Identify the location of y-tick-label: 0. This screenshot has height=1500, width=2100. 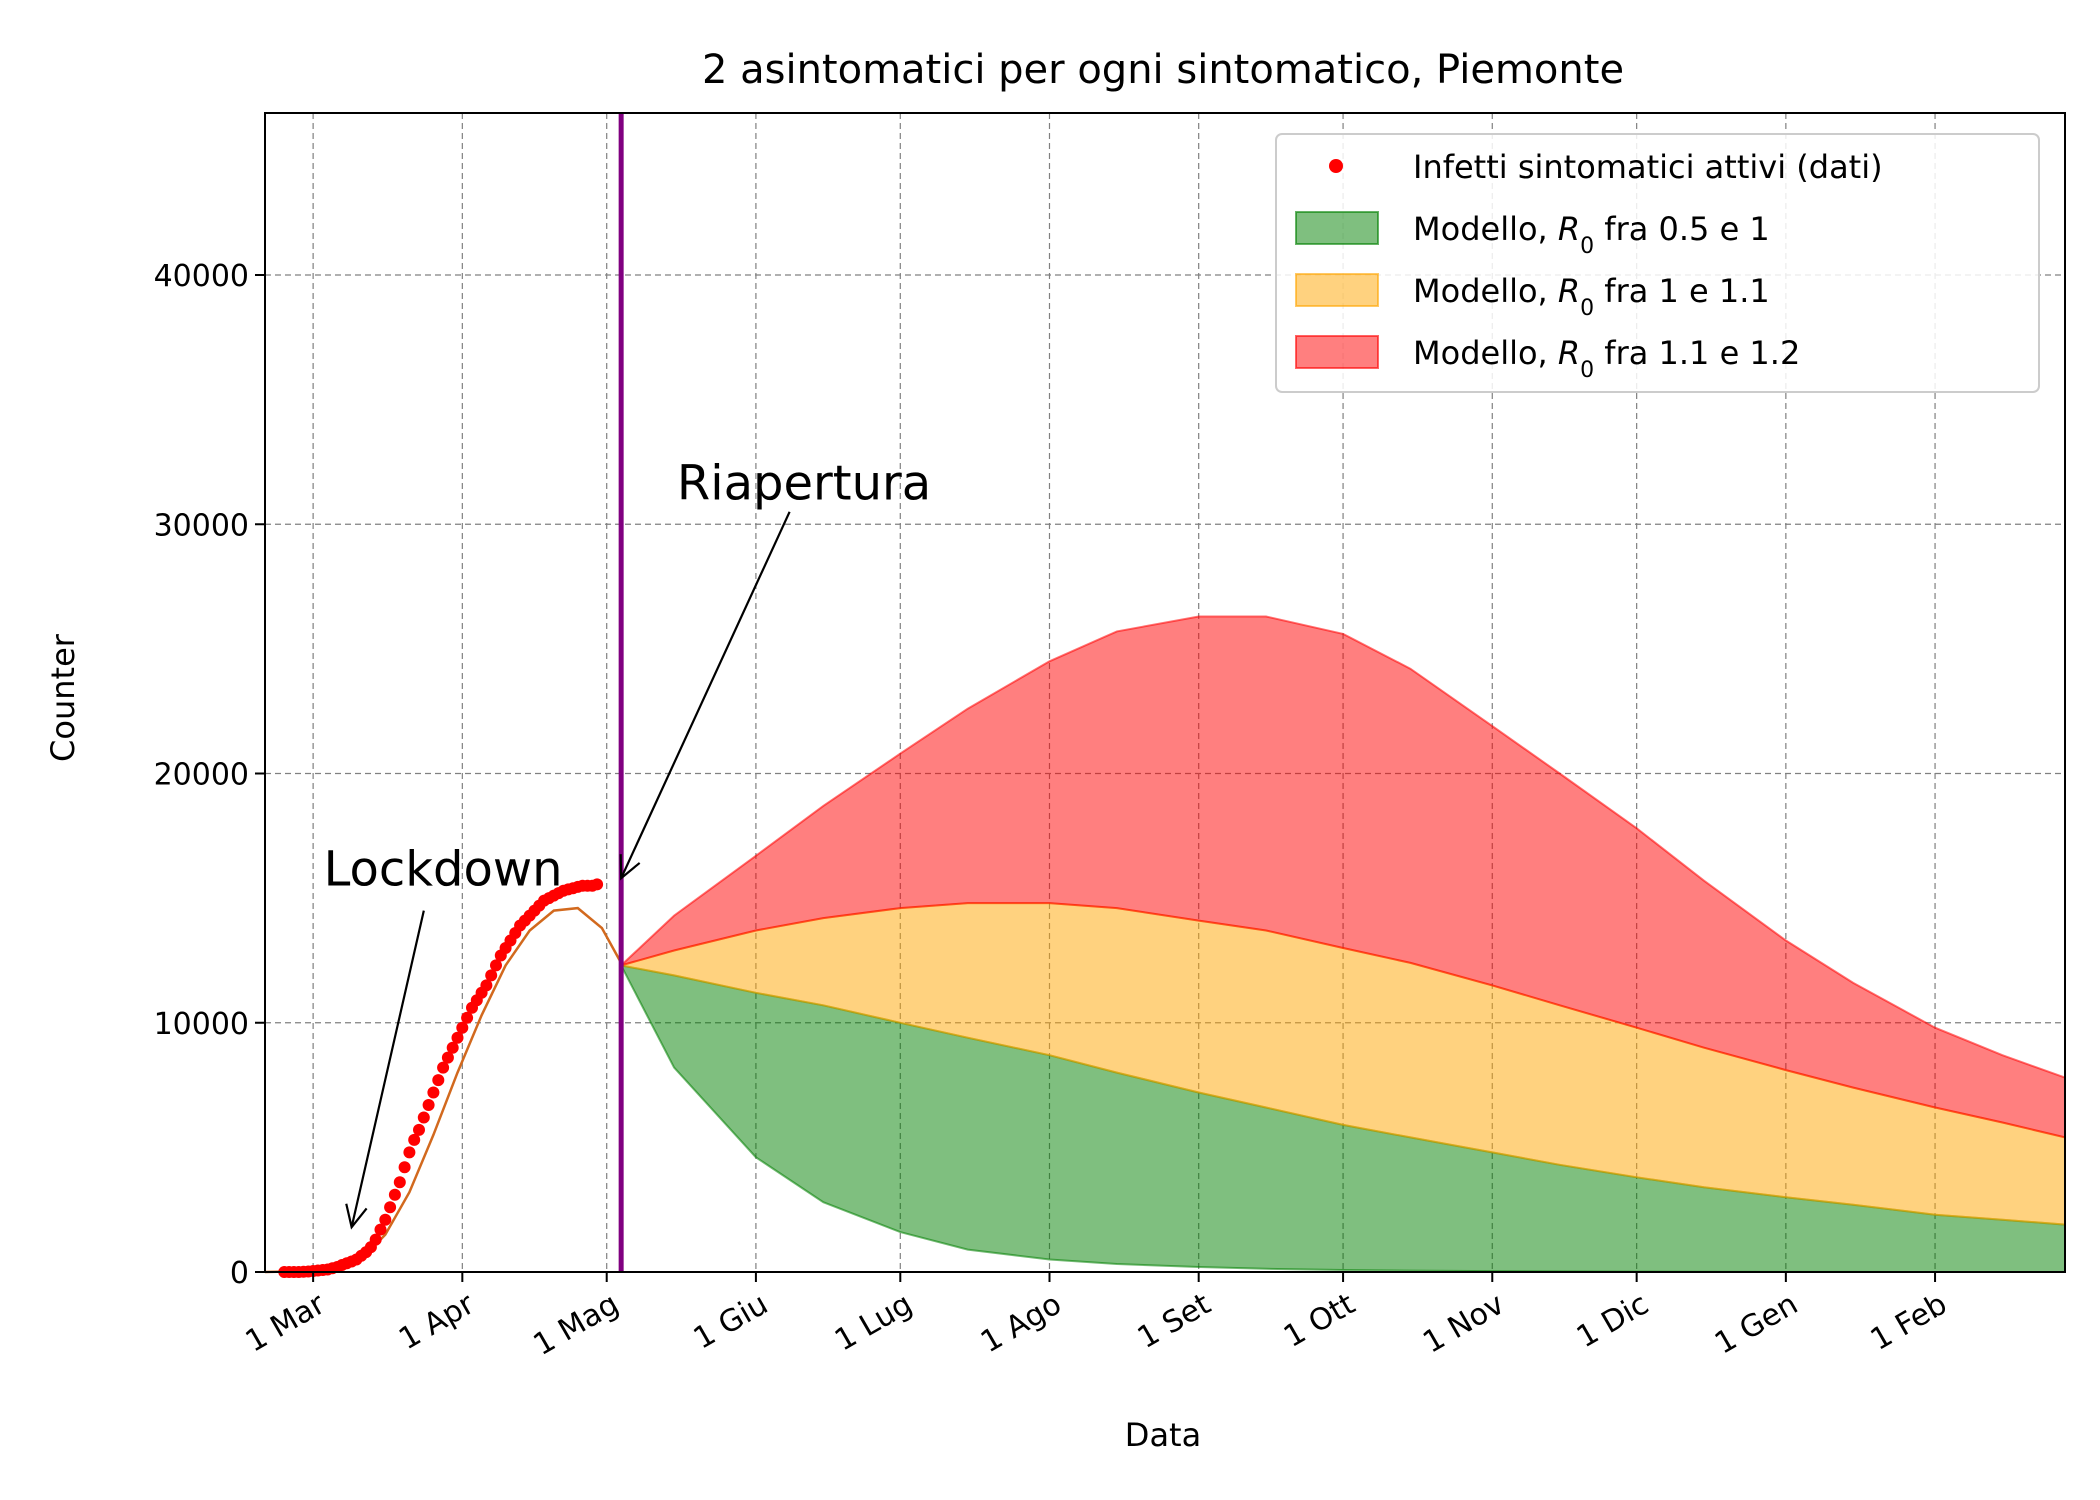
(239, 1273).